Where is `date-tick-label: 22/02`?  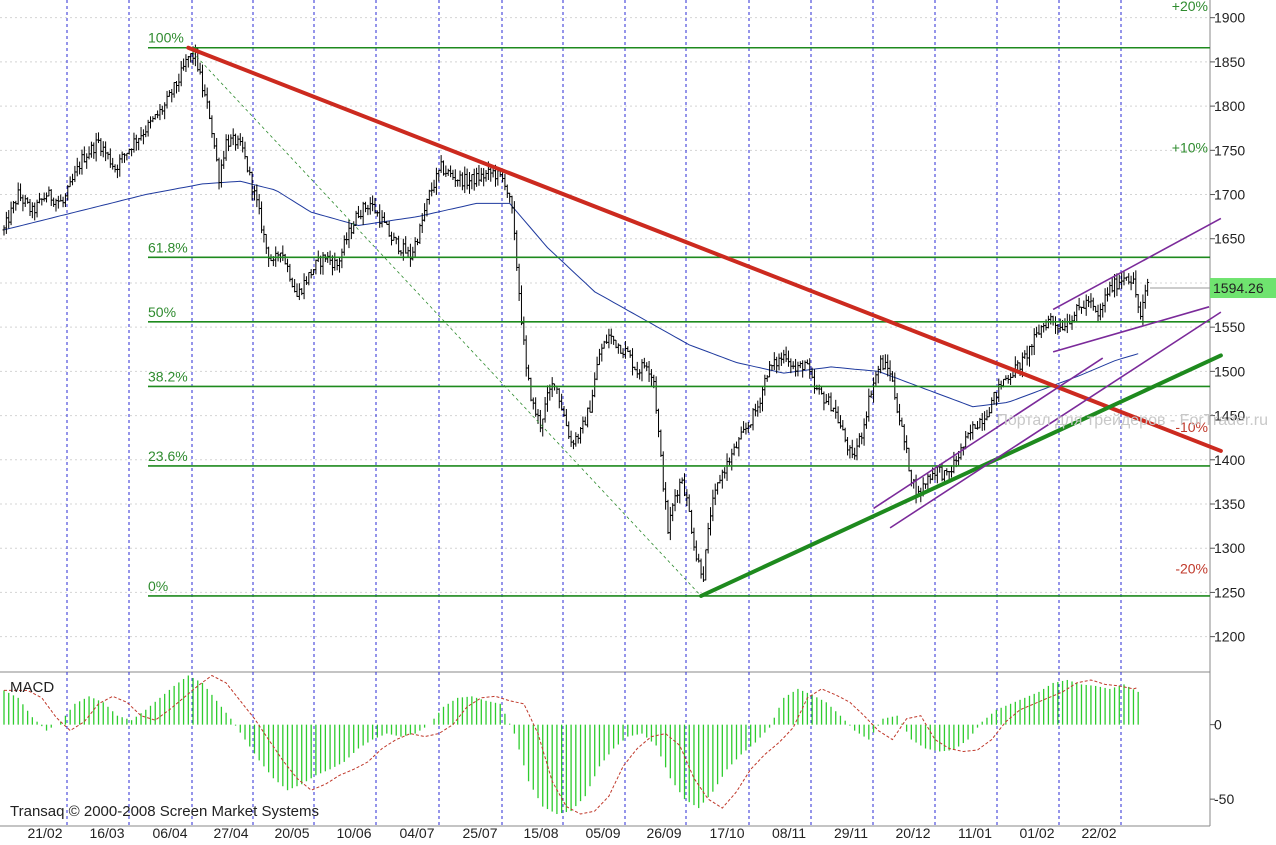 date-tick-label: 22/02 is located at coordinates (1098, 833).